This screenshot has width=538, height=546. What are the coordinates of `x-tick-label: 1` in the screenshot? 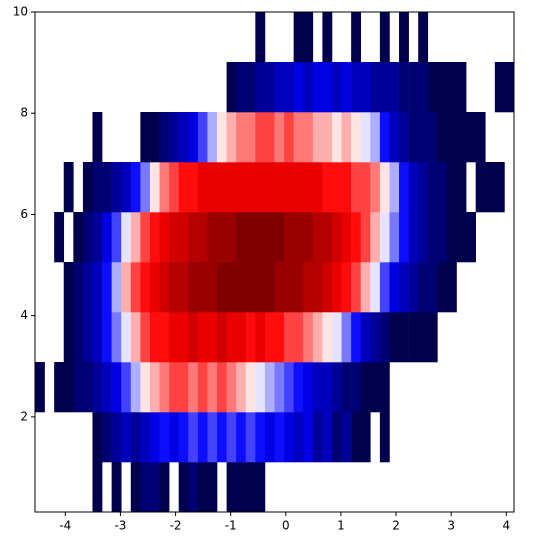 It's located at (341, 526).